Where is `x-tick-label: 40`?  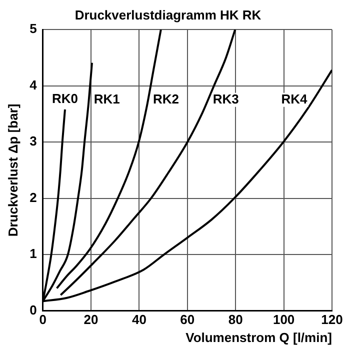
x-tick-label: 40 is located at coordinates (139, 320).